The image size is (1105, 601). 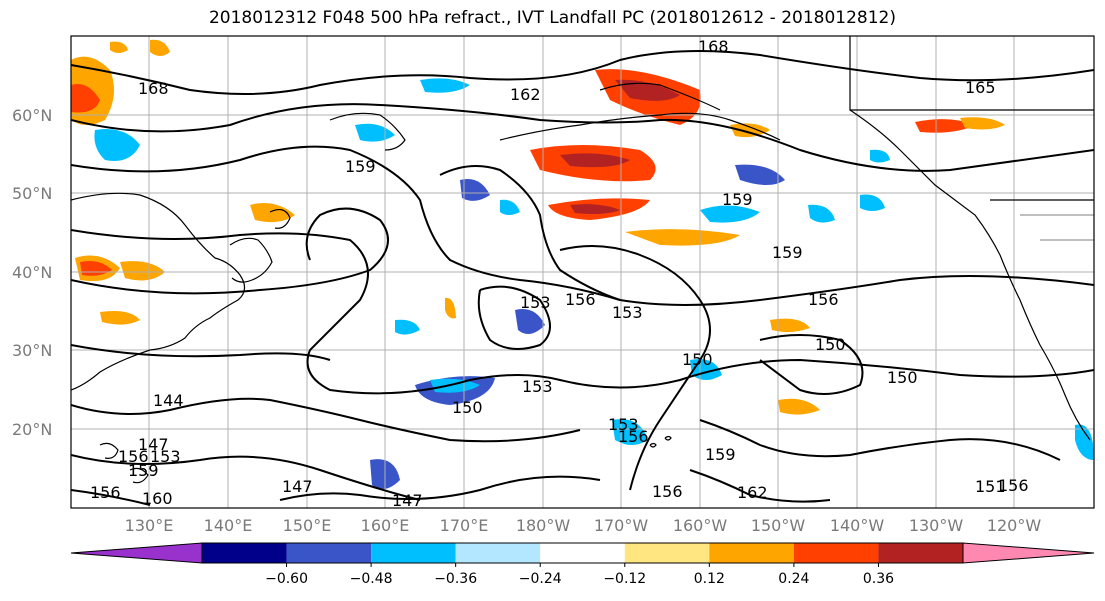 I want to click on longitude-label: 140°E, so click(x=228, y=525).